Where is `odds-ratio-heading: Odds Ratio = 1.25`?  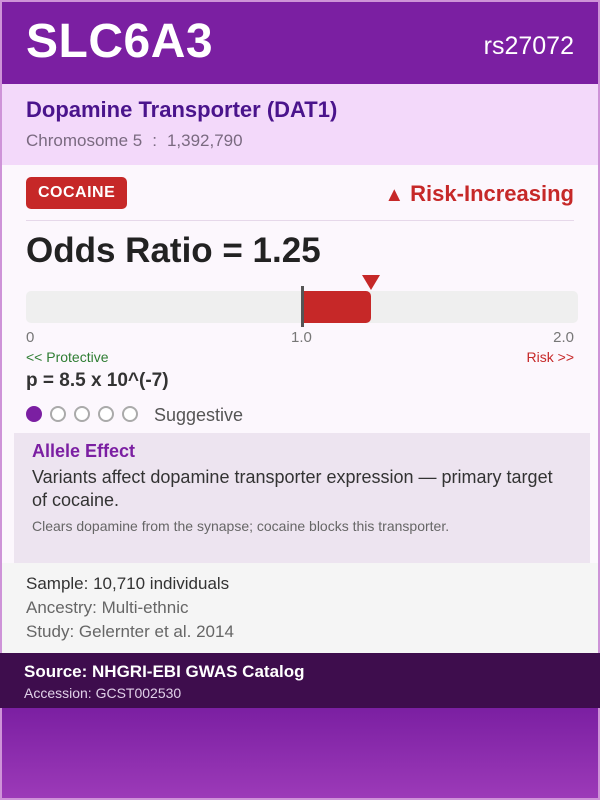 odds-ratio-heading: Odds Ratio = 1.25 is located at coordinates (173, 250).